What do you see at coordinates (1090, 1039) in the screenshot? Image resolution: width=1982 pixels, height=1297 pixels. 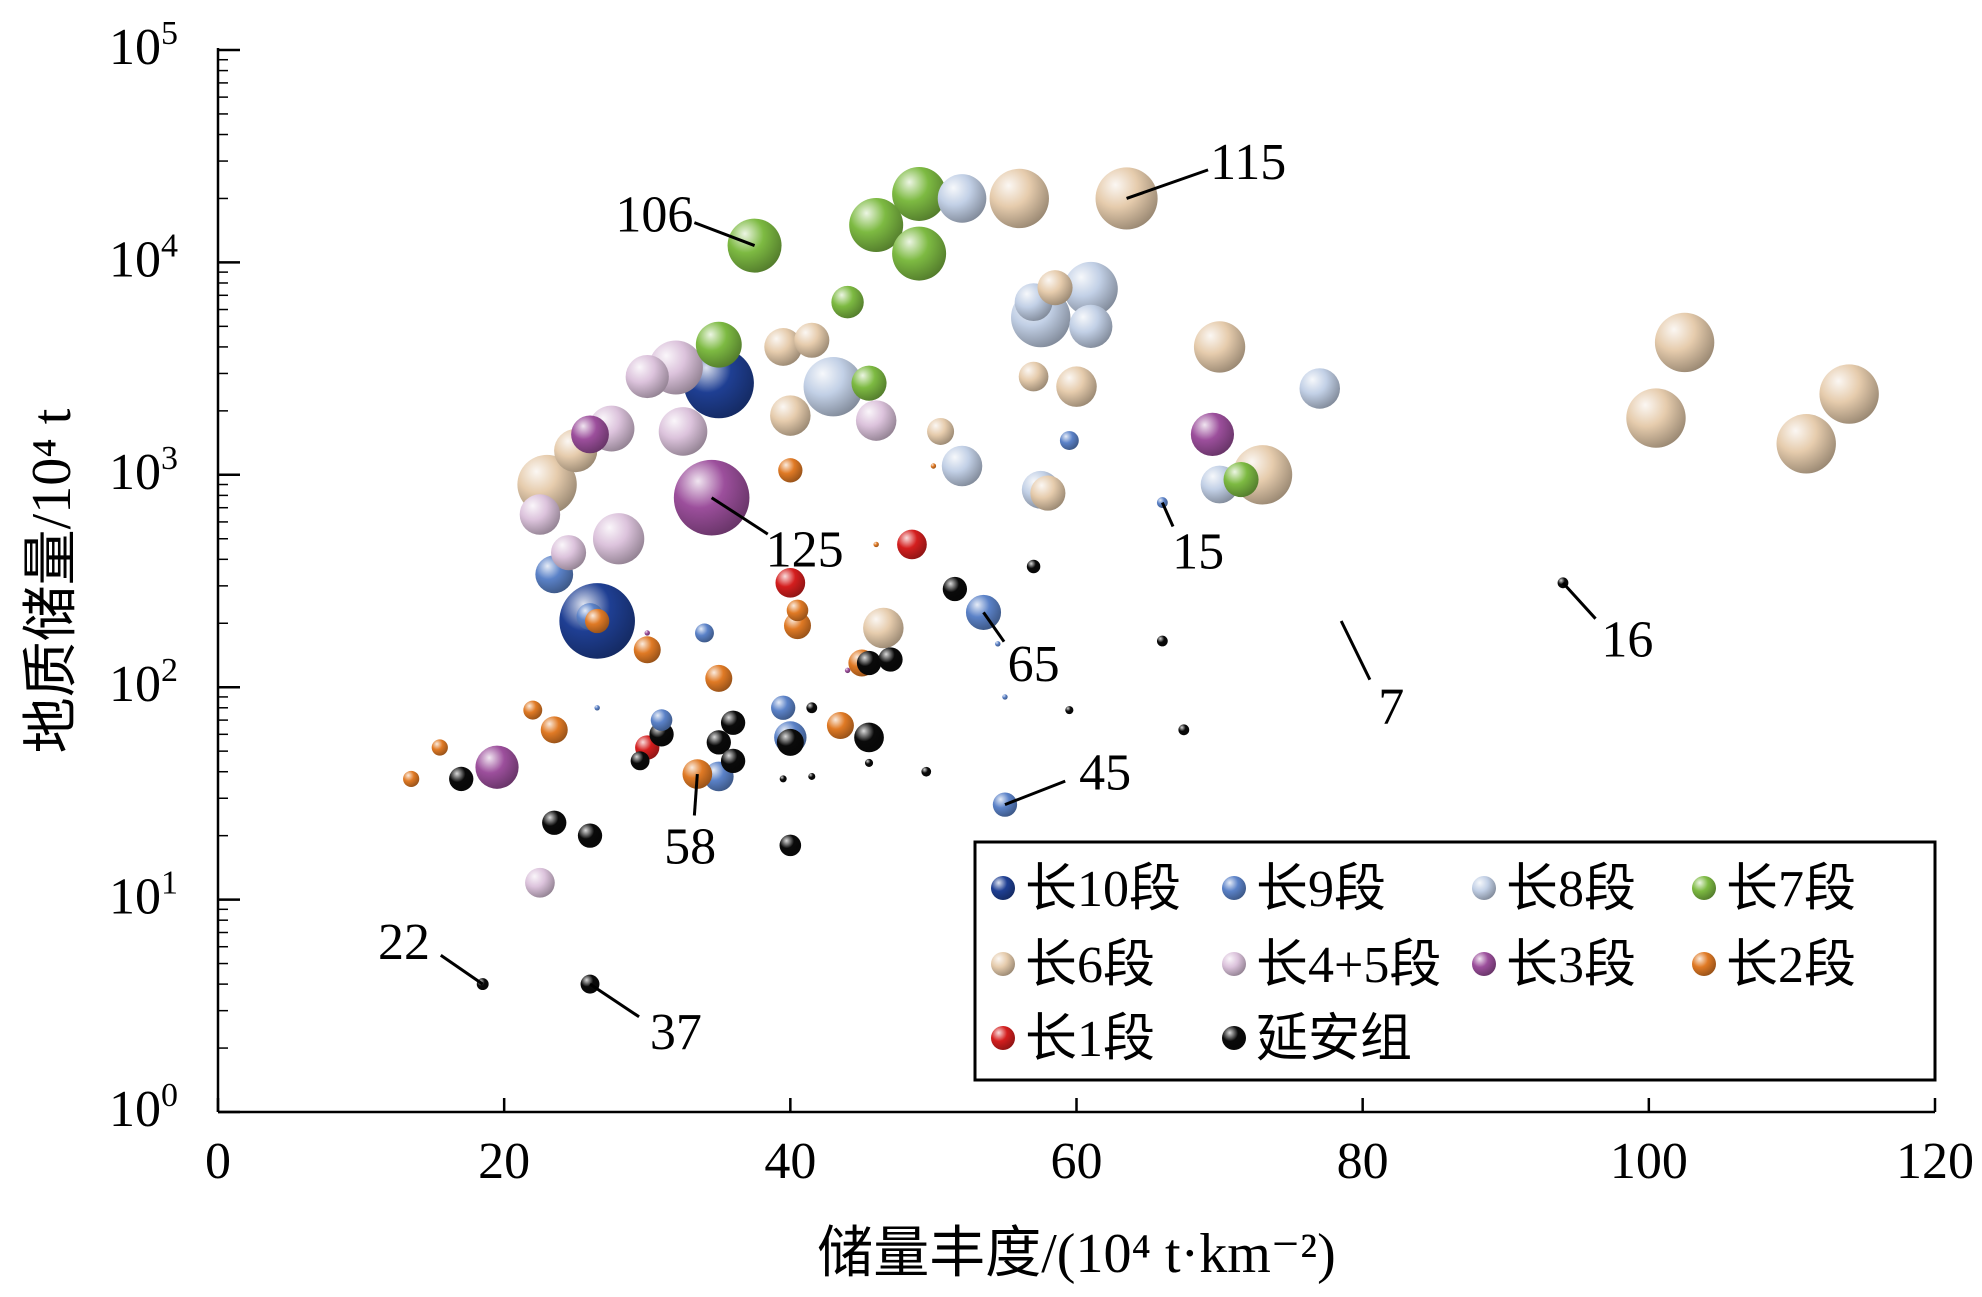 I see `legend-label: 长1段` at bounding box center [1090, 1039].